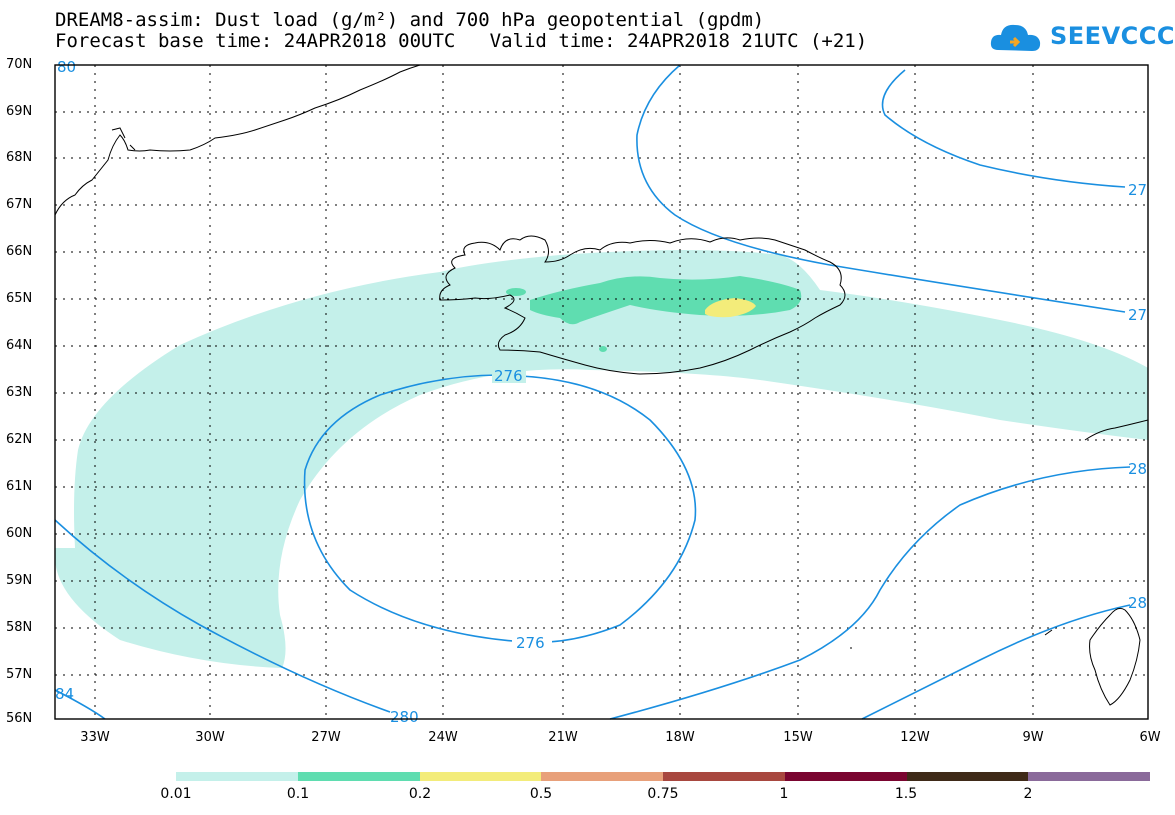 The image size is (1175, 815). I want to click on colorbar-label: 0.01, so click(176, 794).